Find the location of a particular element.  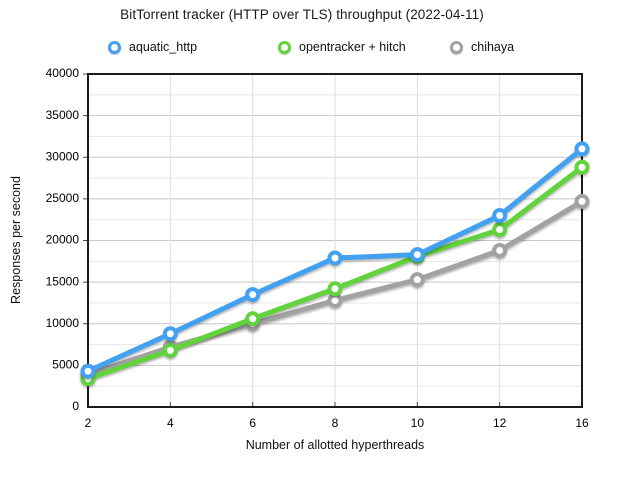

x-tick-label: 12 is located at coordinates (500, 423).